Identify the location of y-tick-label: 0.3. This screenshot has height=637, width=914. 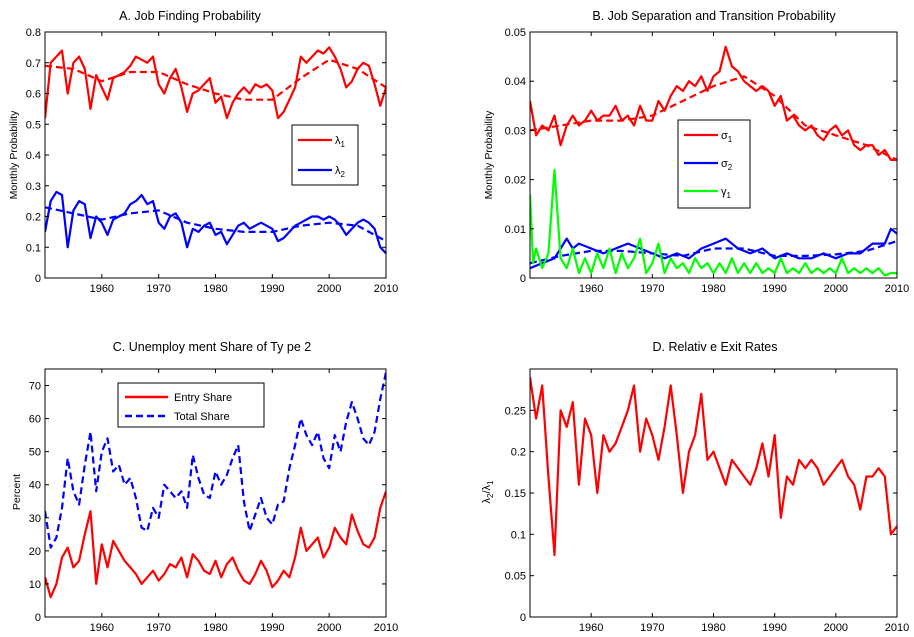
(33, 187).